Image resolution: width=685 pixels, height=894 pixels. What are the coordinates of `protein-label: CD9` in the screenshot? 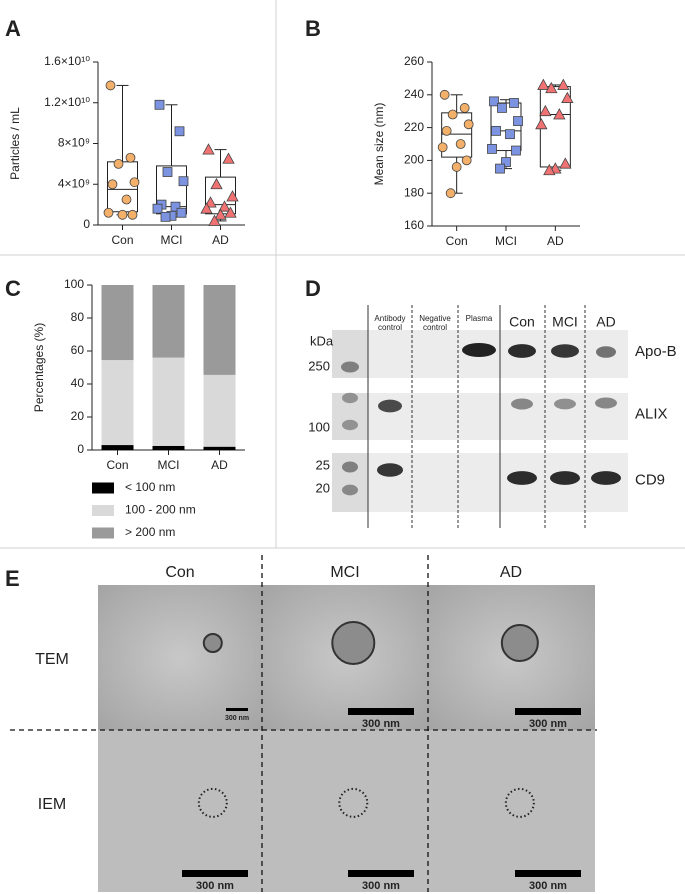 It's located at (650, 479).